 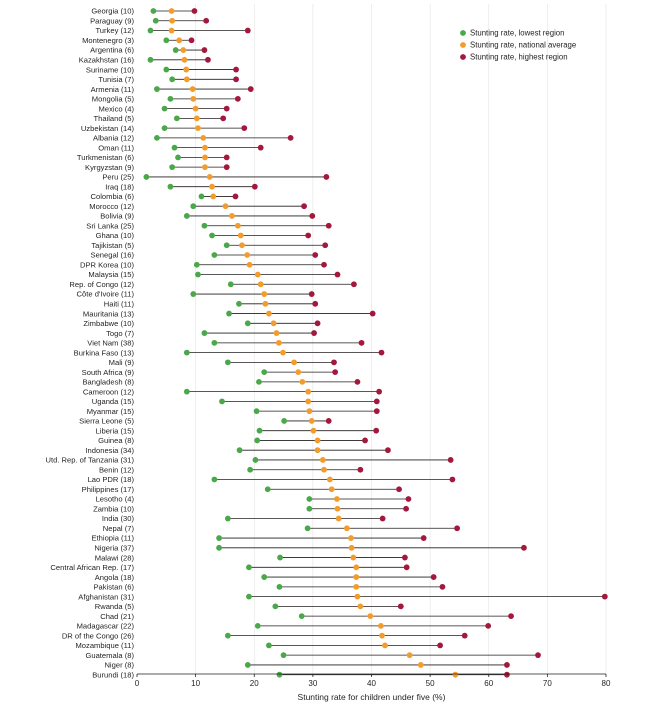 What do you see at coordinates (116, 147) in the screenshot?
I see `category-label: Oman (11)` at bounding box center [116, 147].